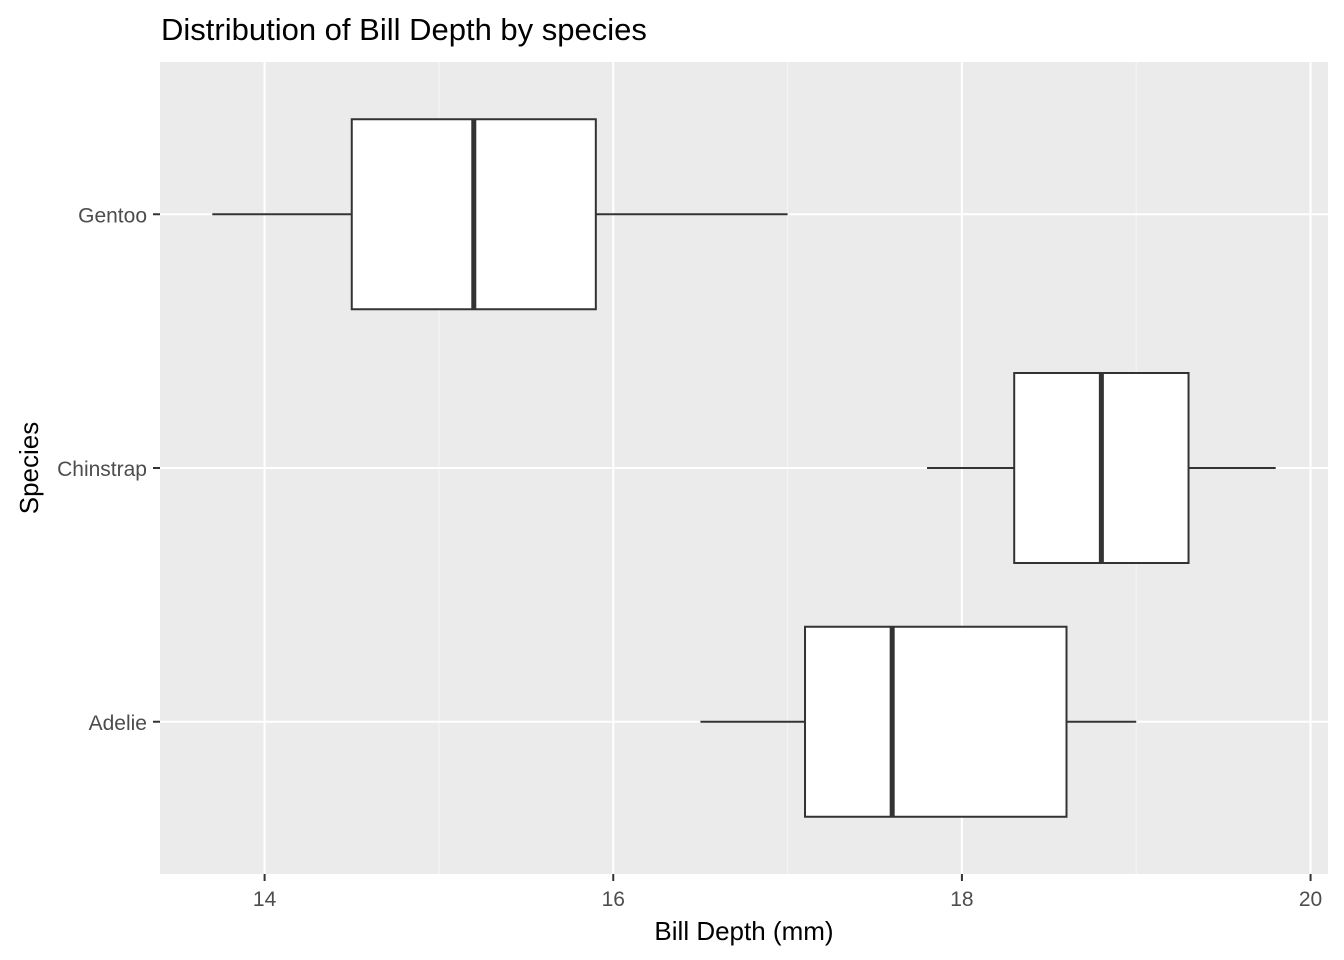 The image size is (1344, 960). I want to click on box-chinstrap, so click(1101, 468).